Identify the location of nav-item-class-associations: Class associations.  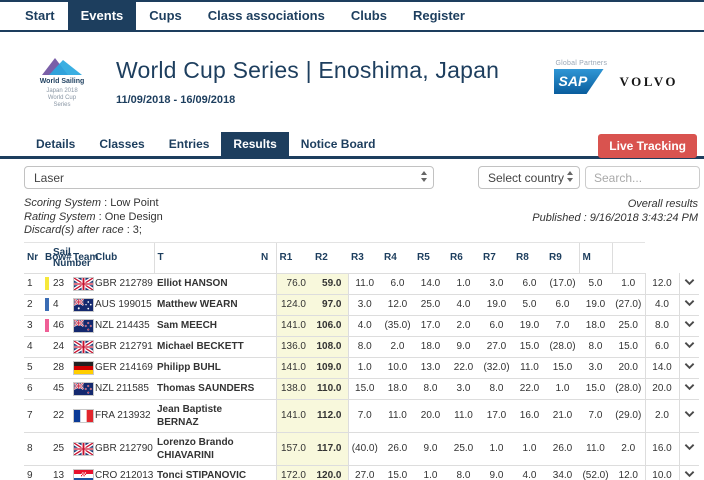
(266, 15).